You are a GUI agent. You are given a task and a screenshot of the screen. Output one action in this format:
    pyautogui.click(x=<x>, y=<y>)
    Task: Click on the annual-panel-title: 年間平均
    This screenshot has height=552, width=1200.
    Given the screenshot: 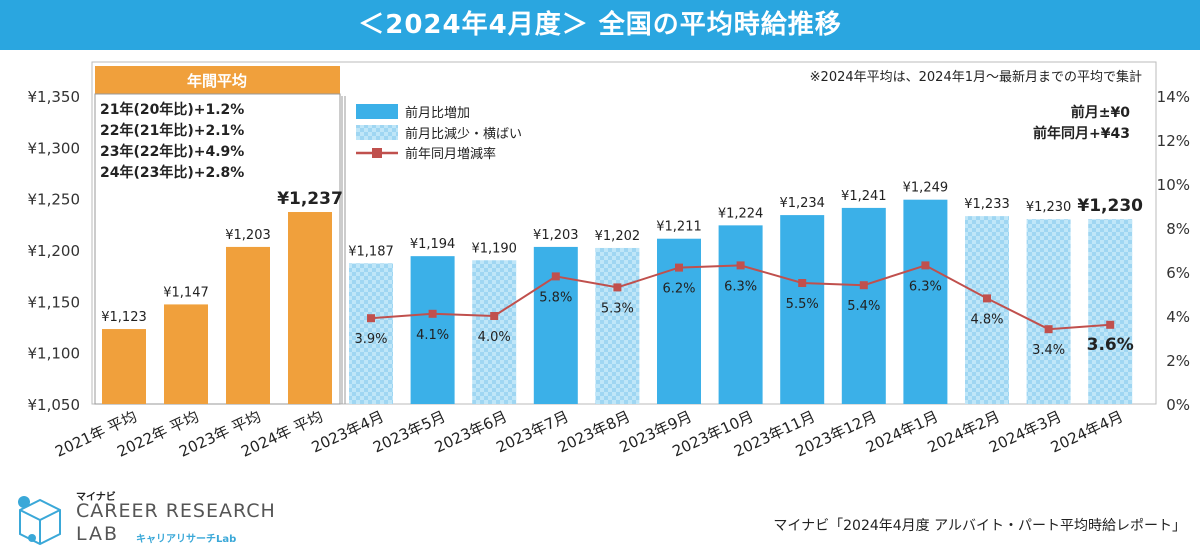 What is the action you would take?
    pyautogui.click(x=217, y=81)
    